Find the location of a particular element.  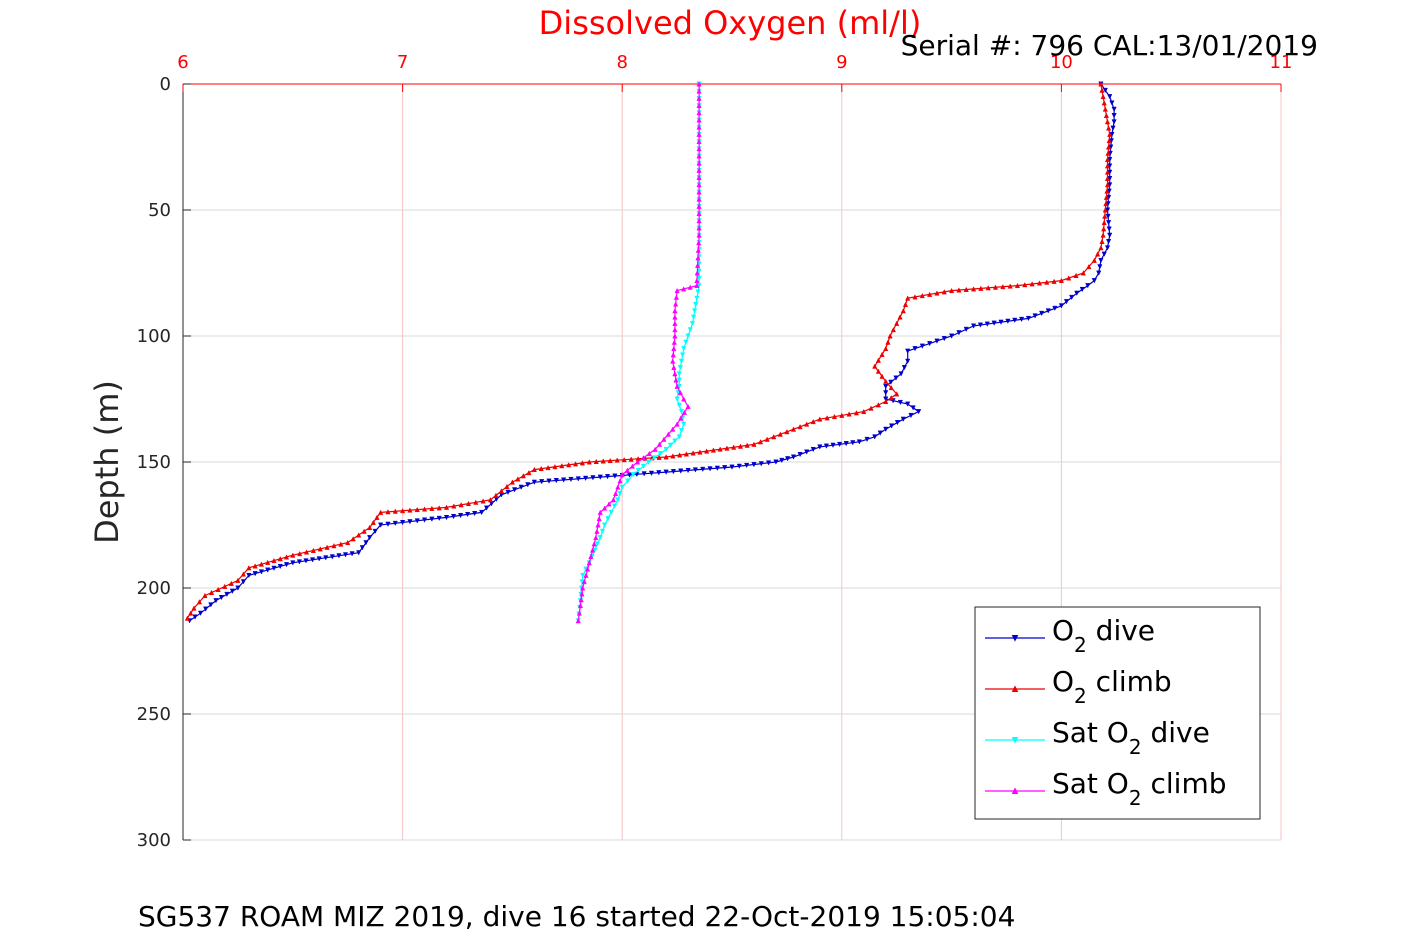

x-tick-label: 11 is located at coordinates (1281, 62).